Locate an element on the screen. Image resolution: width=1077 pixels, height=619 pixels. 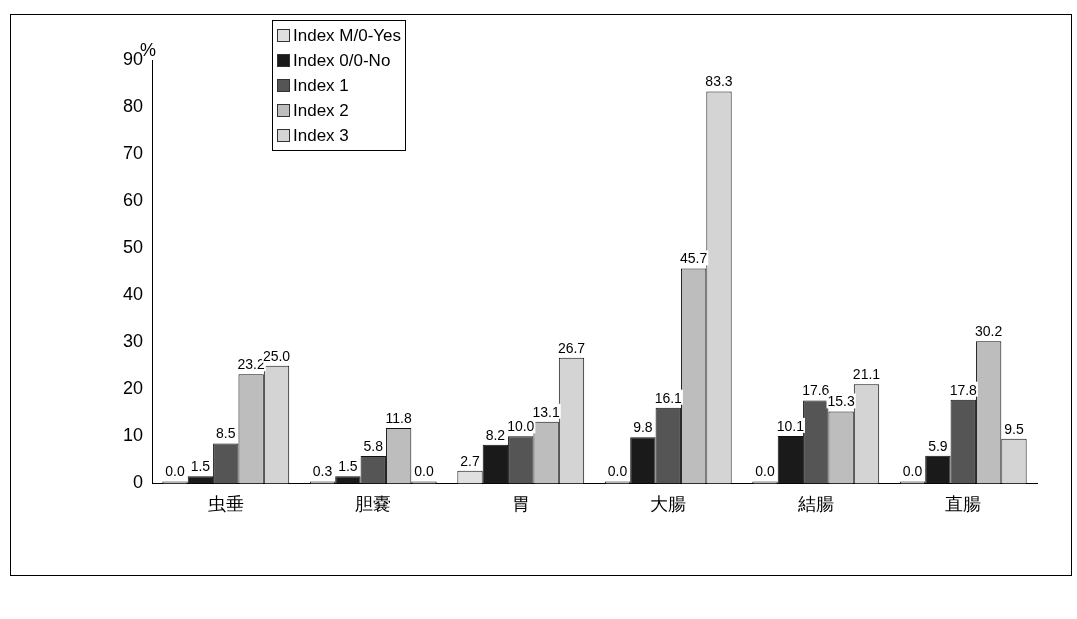
data-label: 45.7 is located at coordinates (694, 258).